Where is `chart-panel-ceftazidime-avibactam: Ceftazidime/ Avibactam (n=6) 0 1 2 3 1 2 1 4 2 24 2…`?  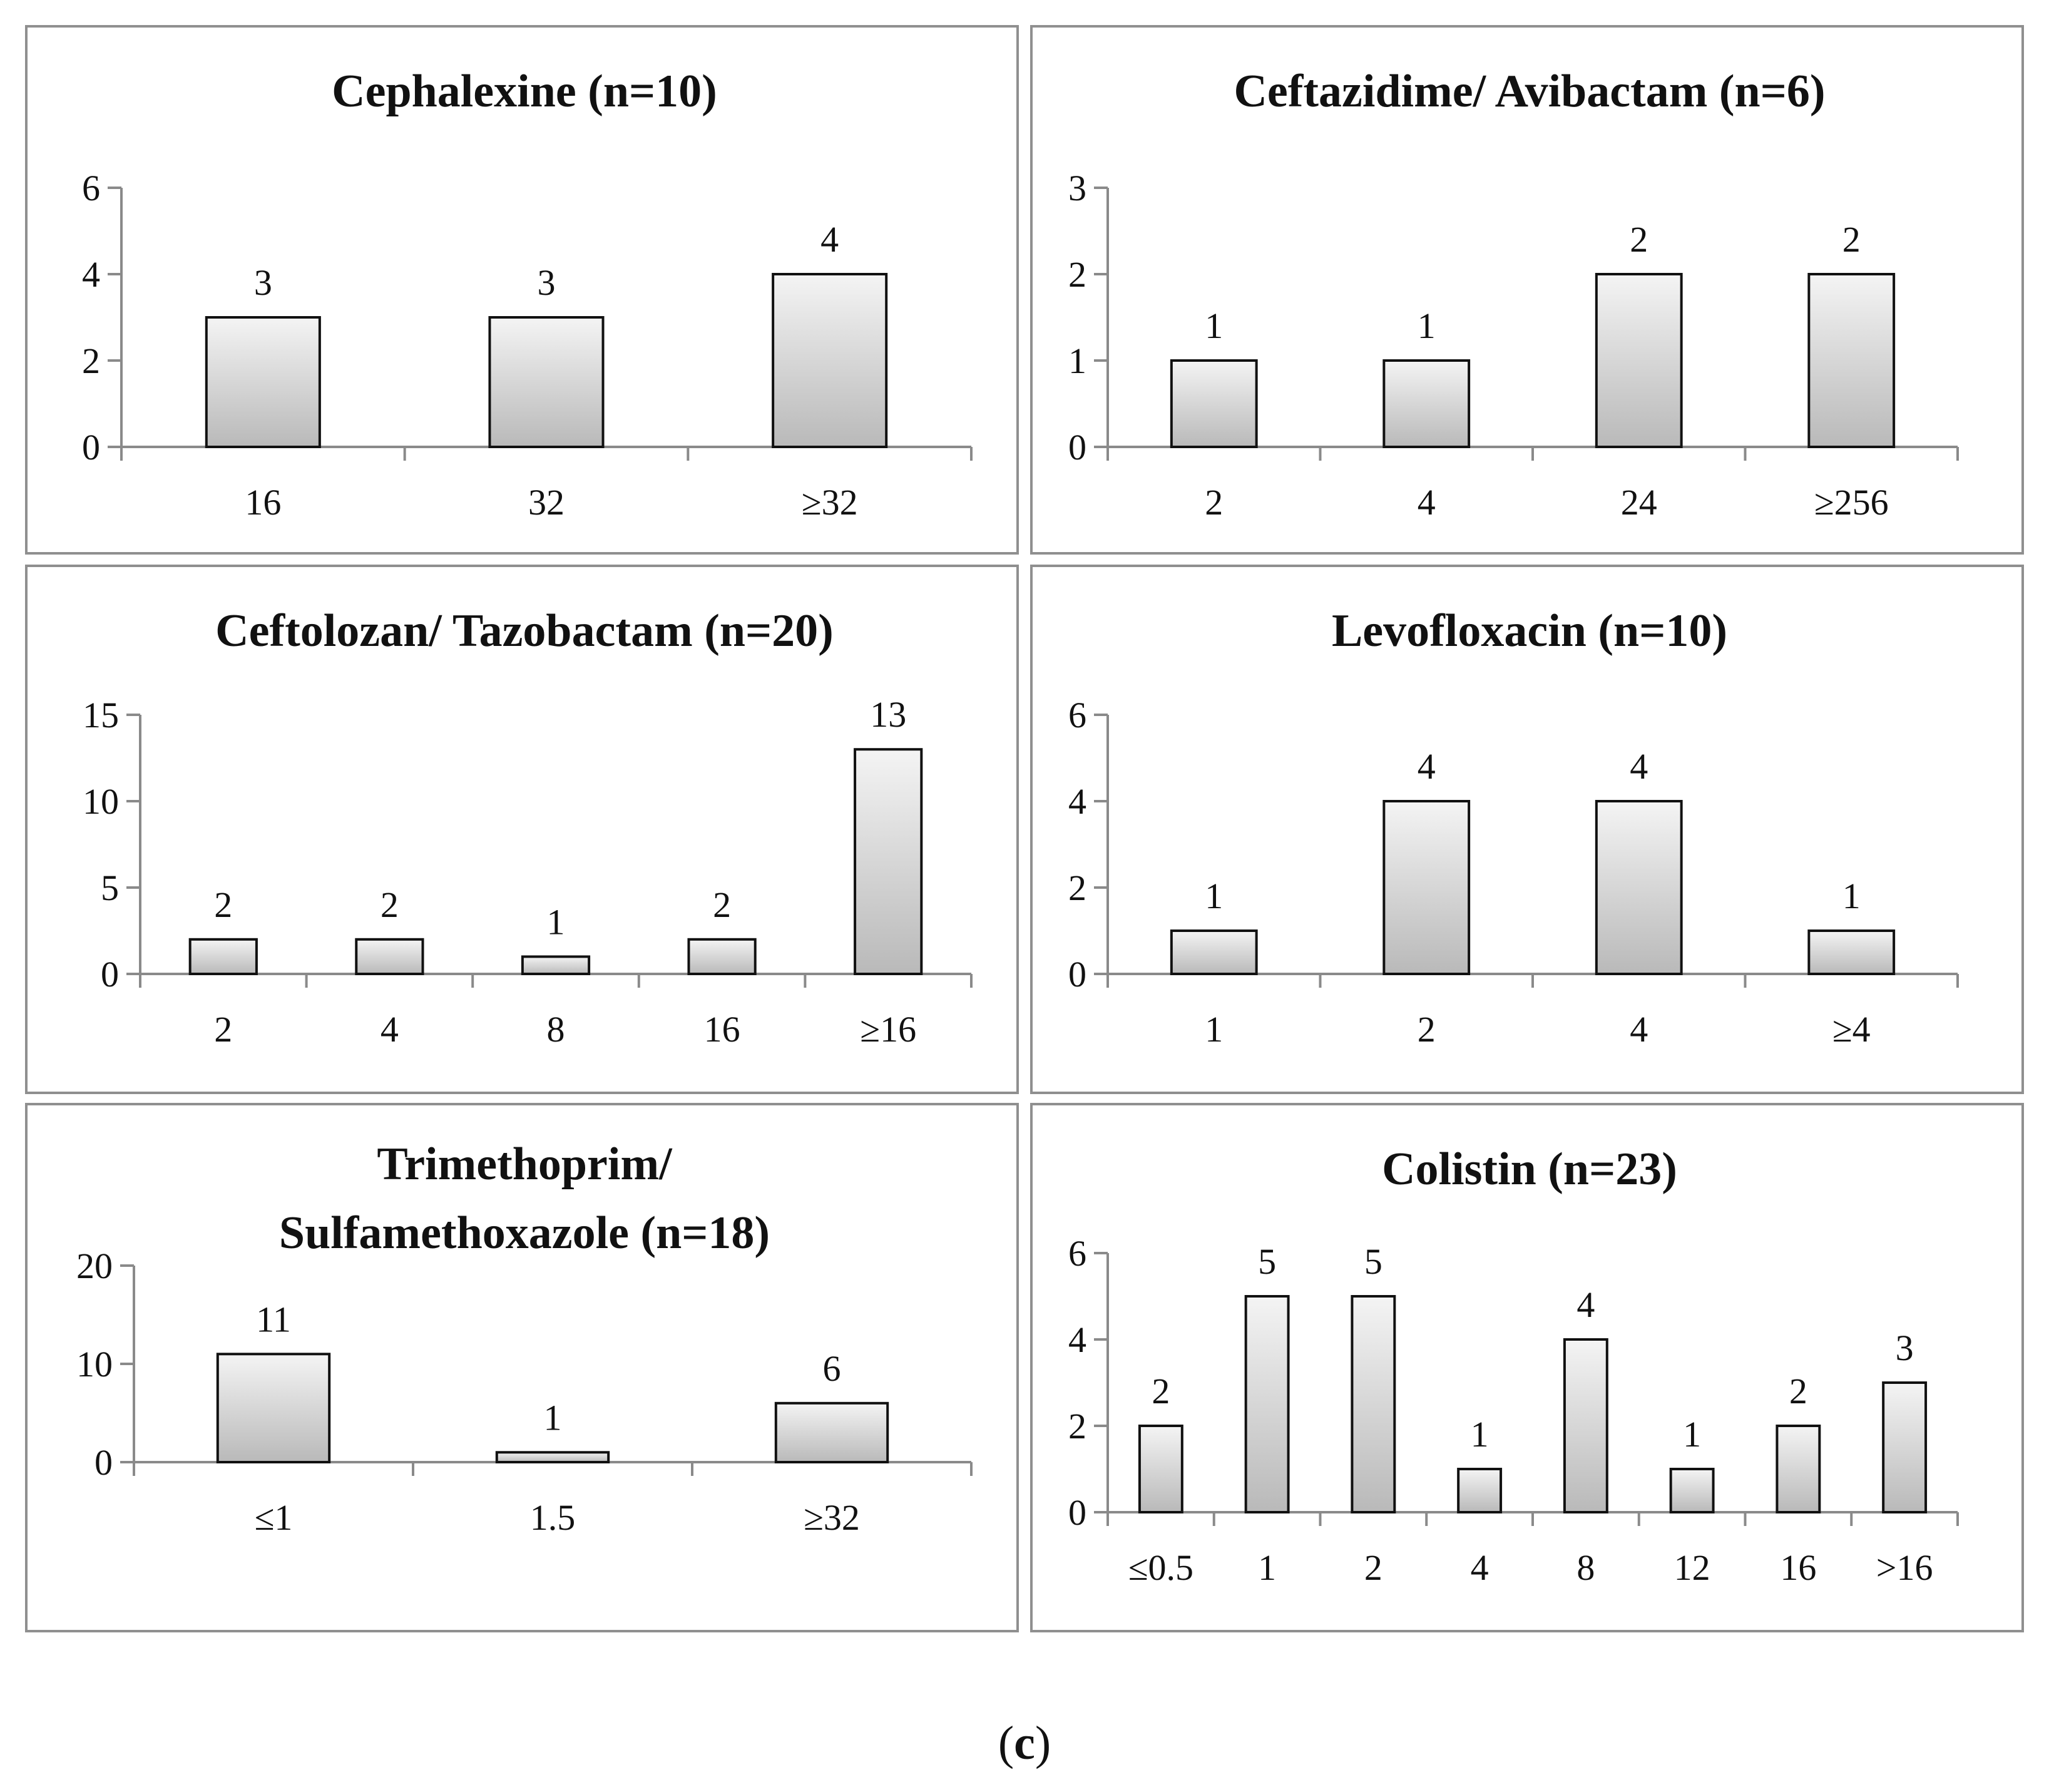 chart-panel-ceftazidime-avibactam: Ceftazidime/ Avibactam (n=6) 0 1 2 3 1 2 1 4 2 24 2… is located at coordinates (1527, 290).